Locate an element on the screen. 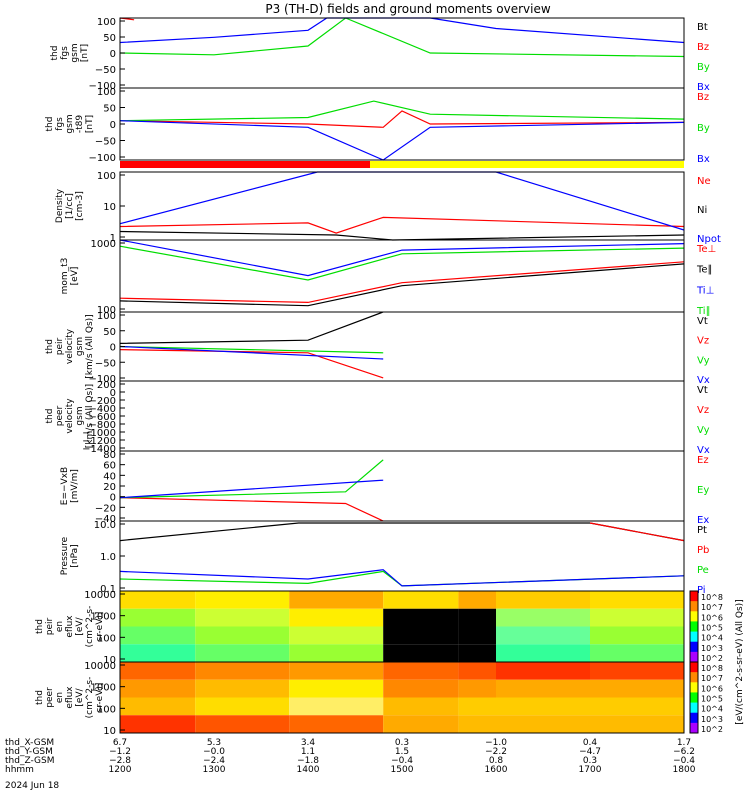 This screenshot has width=750, height=800. ytick-E_VxB-3: 20 is located at coordinates (109, 487).